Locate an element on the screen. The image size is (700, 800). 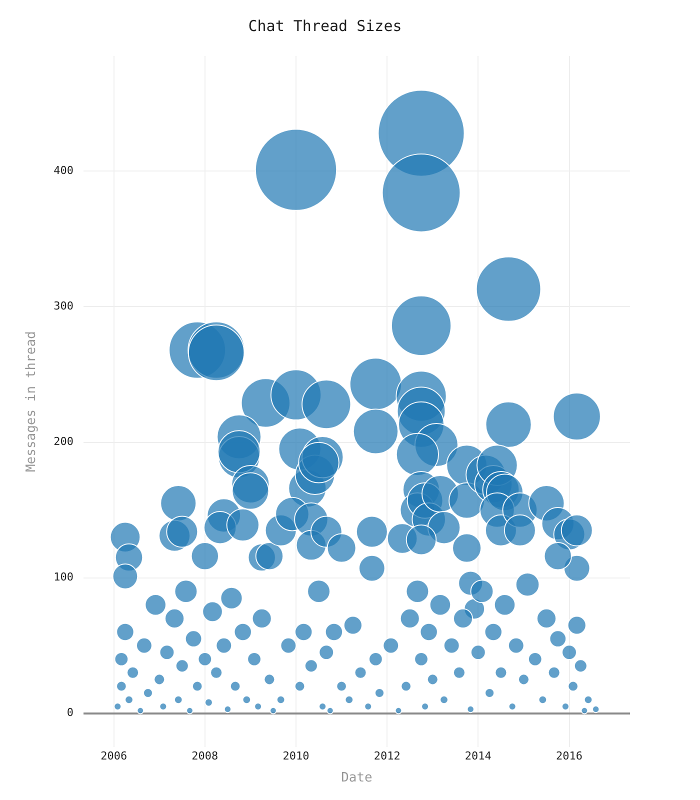
x-tick-label: 2006 is located at coordinates (114, 756).